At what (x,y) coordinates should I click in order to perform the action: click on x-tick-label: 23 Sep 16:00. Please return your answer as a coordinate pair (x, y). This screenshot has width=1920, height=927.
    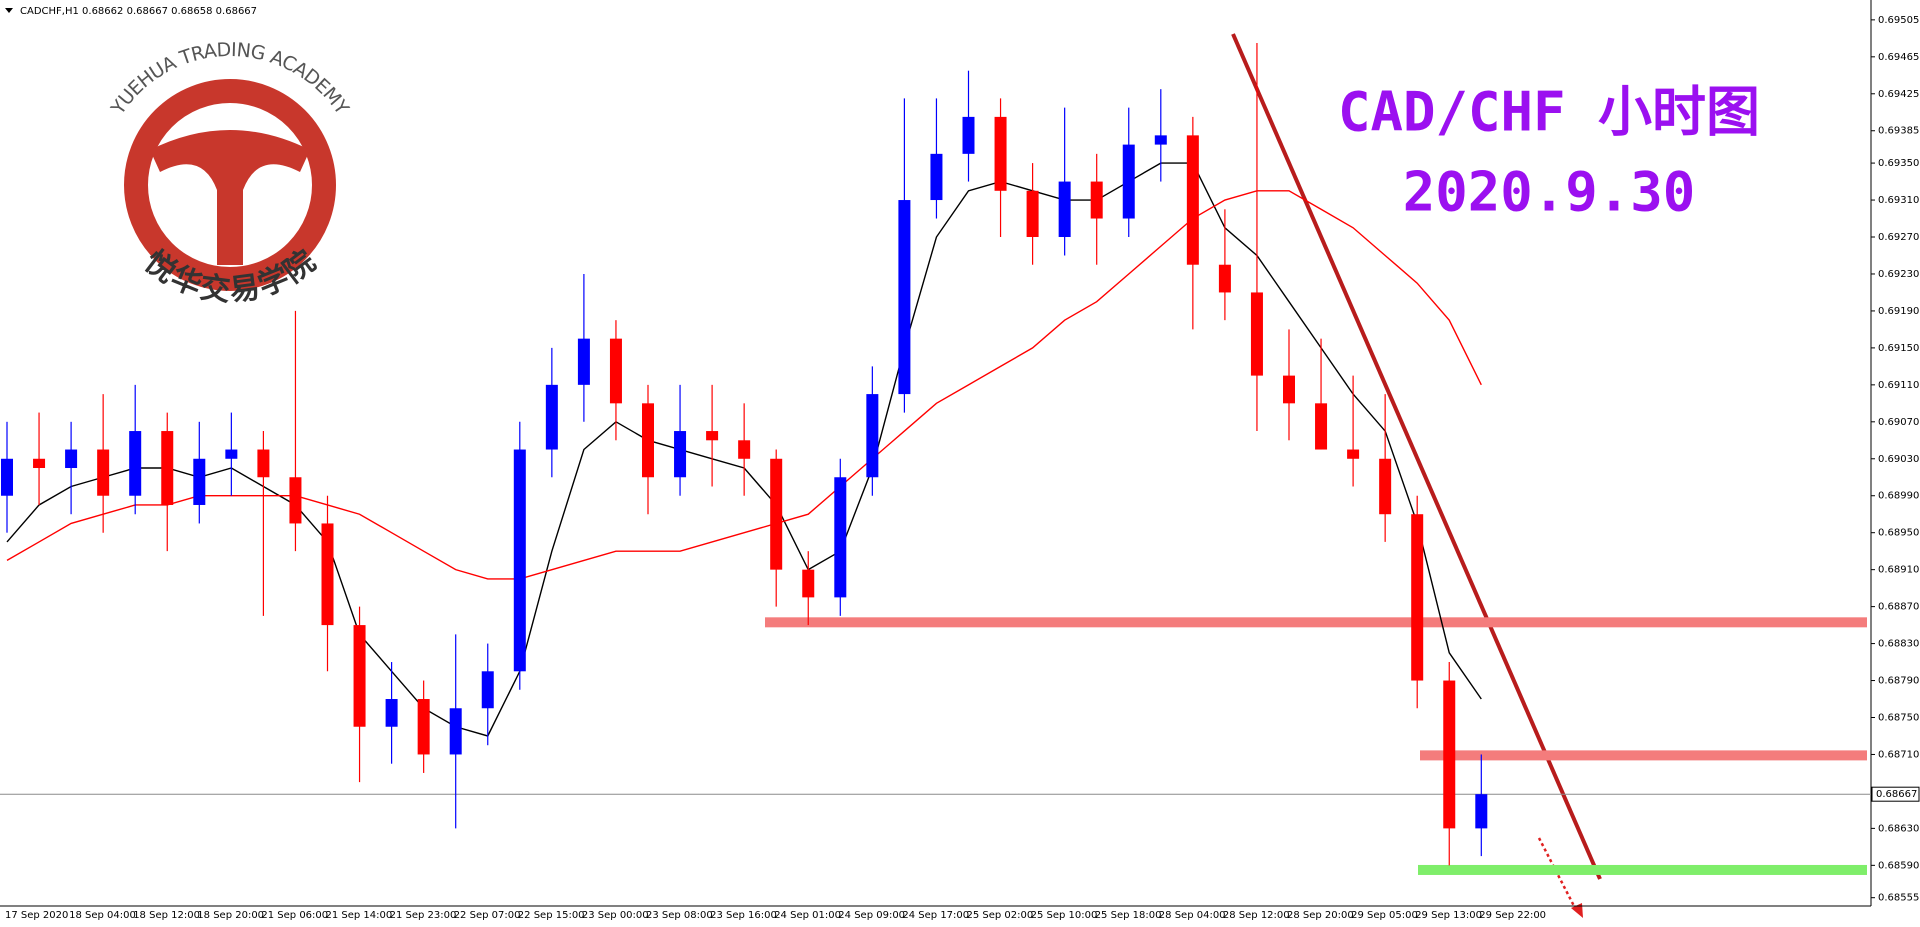
    Looking at the image, I should click on (743, 915).